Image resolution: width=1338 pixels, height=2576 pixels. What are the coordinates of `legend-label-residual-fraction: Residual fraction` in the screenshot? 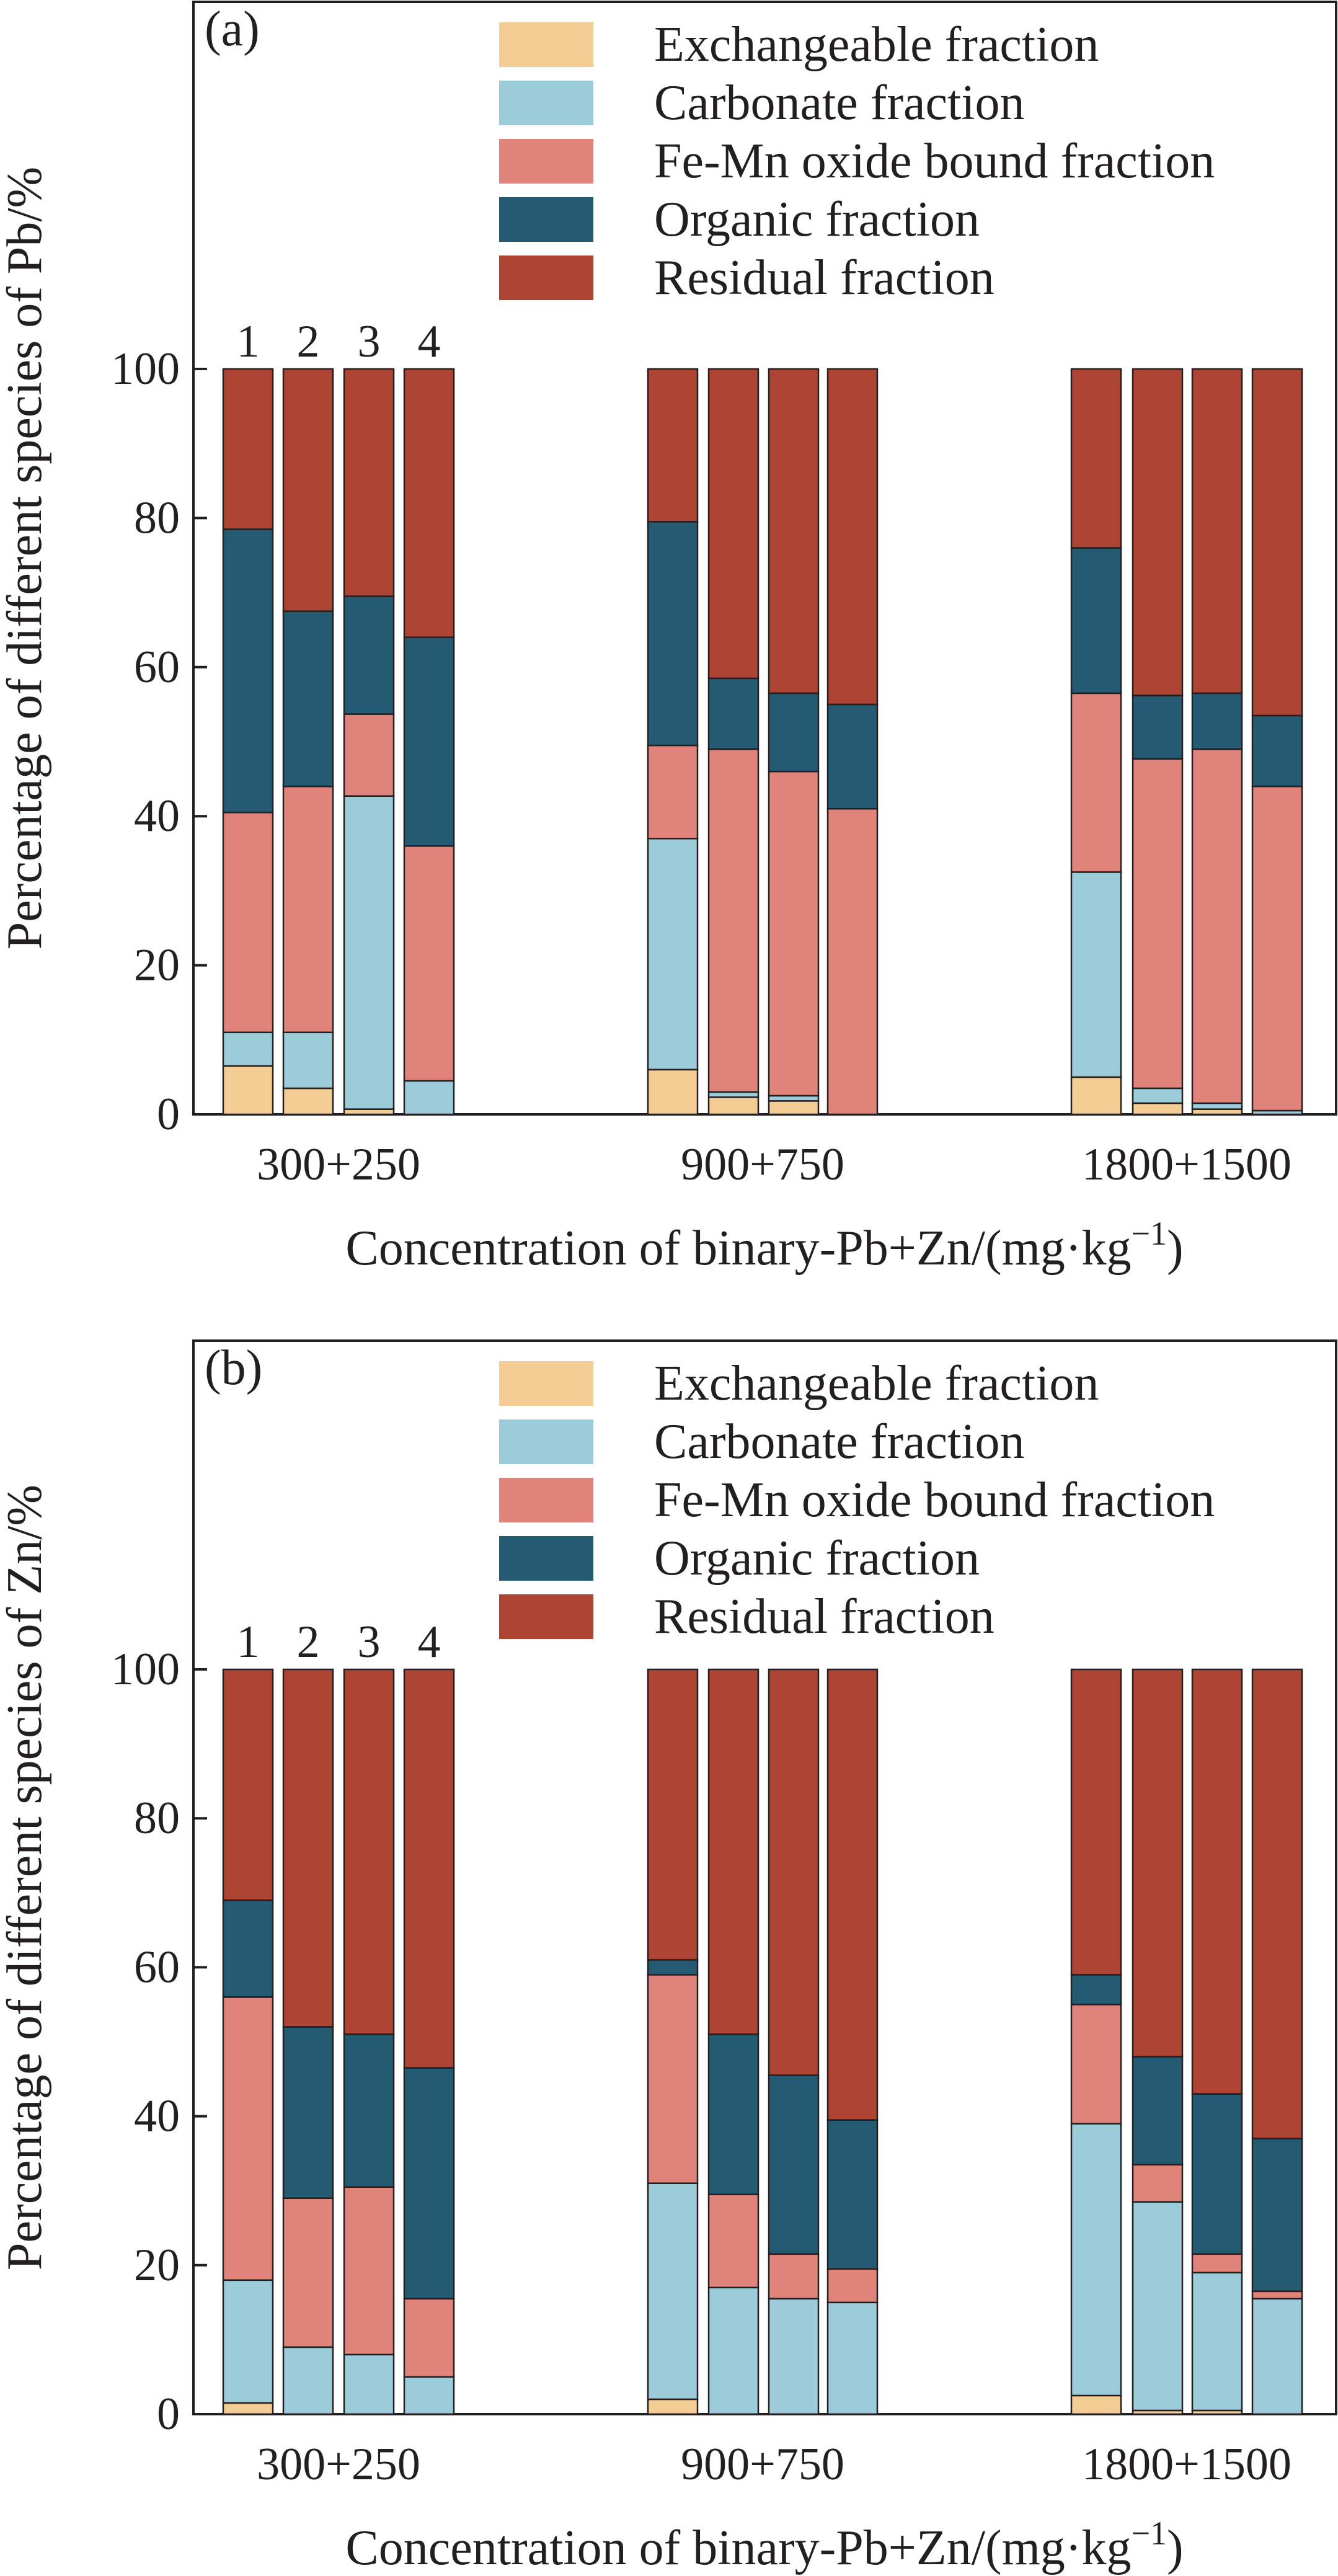 It's located at (824, 278).